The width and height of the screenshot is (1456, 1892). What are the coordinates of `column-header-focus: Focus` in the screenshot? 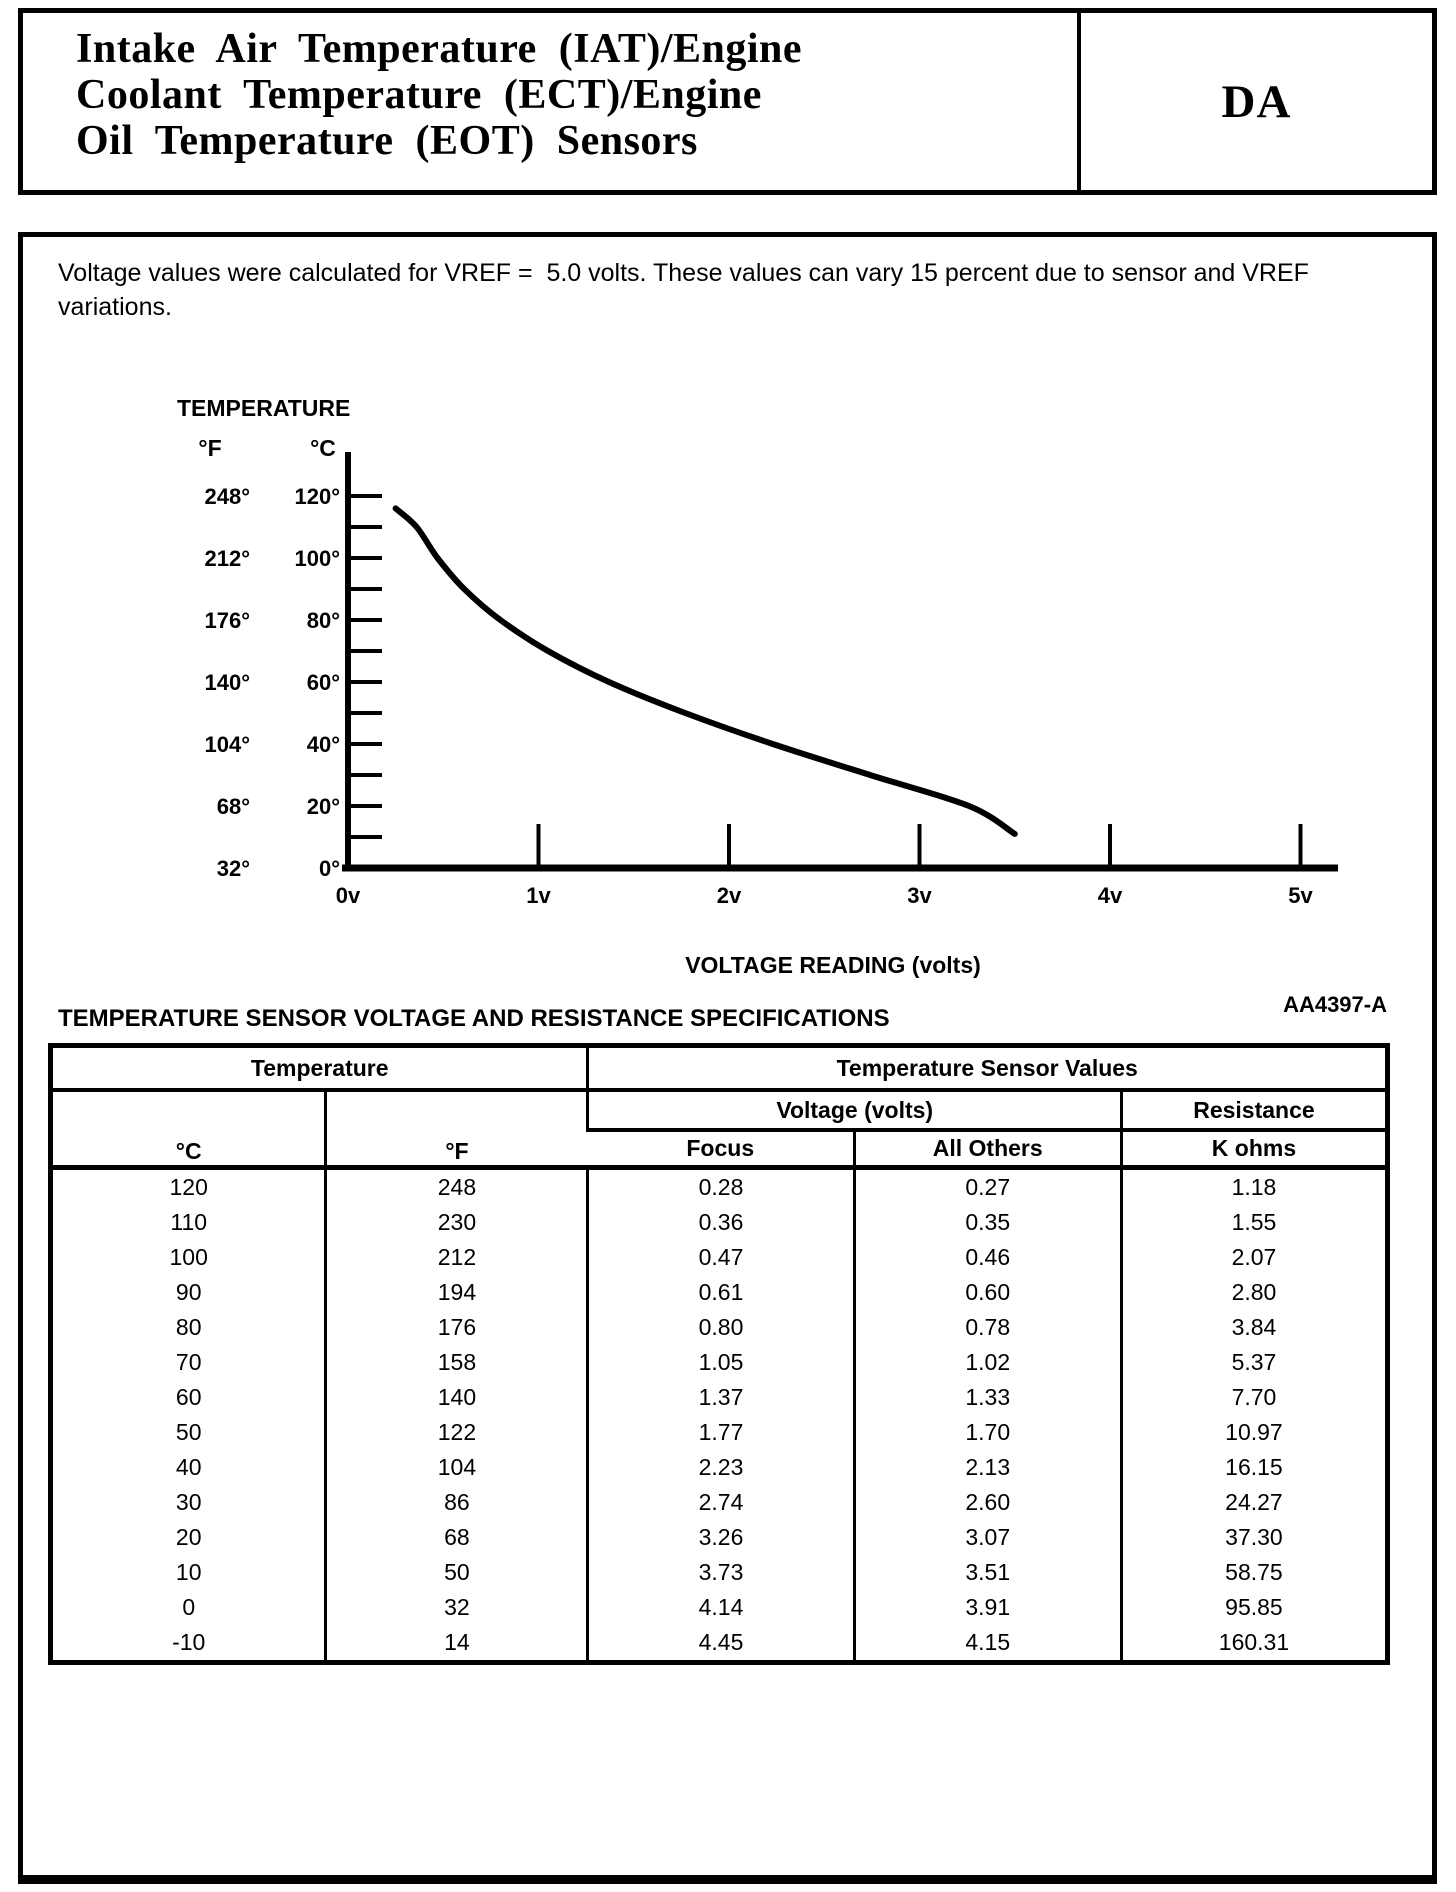 It's located at (721, 1150).